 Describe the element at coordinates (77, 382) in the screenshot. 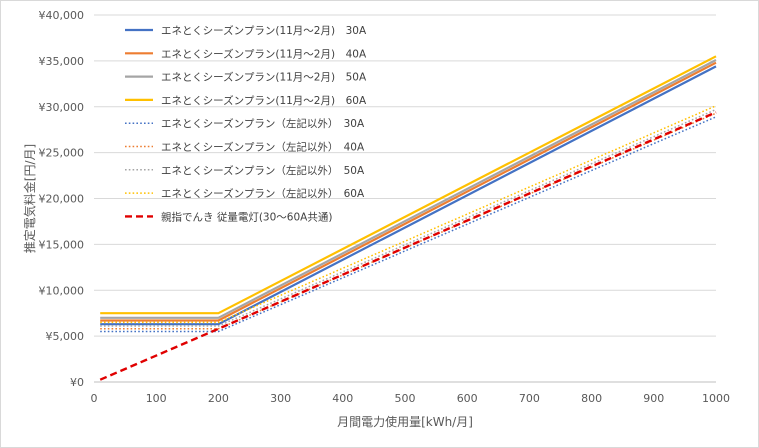

I see `y-tick-label: ¥0` at that location.